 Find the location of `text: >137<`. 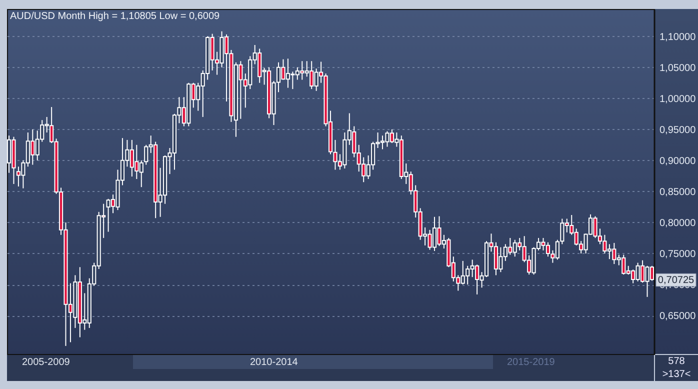

text: >137< is located at coordinates (676, 374).